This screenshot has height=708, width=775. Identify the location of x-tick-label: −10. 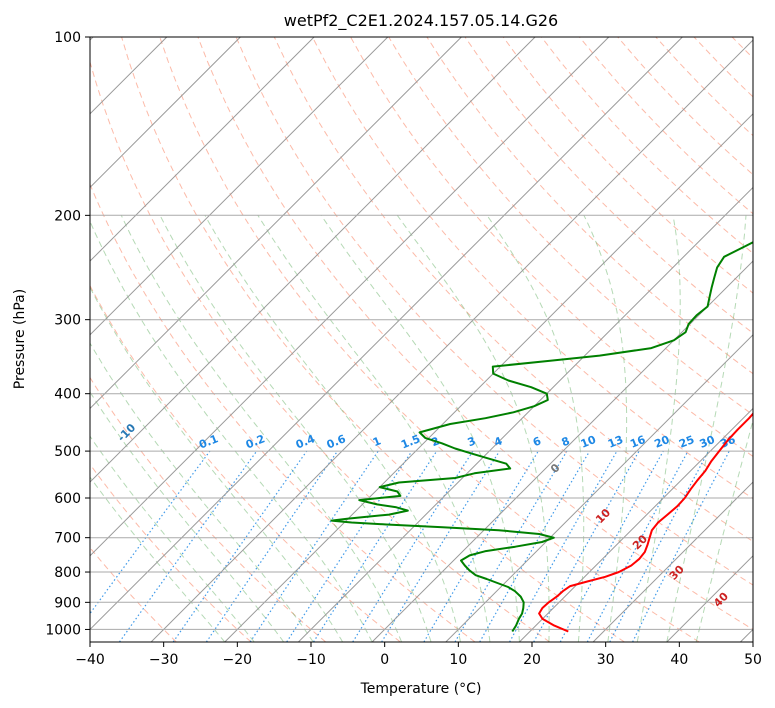
(311, 660).